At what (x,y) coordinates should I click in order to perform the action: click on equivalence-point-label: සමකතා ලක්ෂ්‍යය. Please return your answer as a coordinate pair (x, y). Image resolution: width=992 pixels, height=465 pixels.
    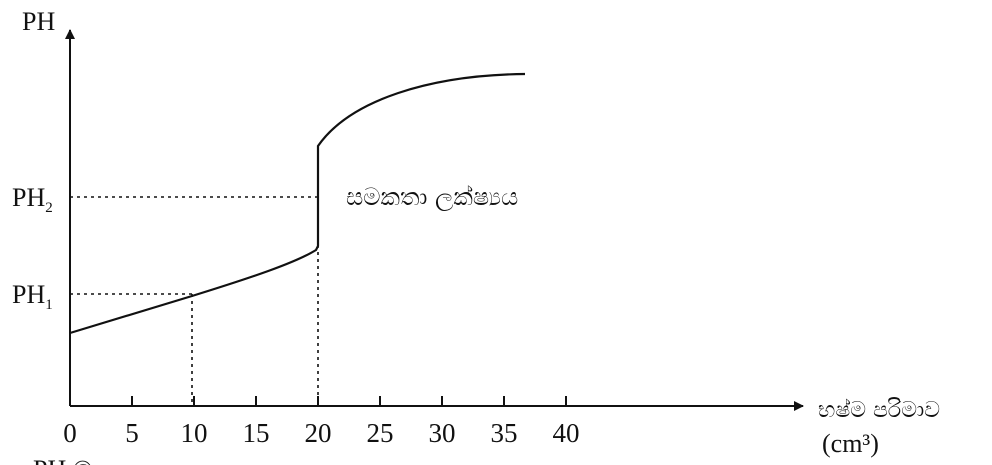
    Looking at the image, I should click on (432, 197).